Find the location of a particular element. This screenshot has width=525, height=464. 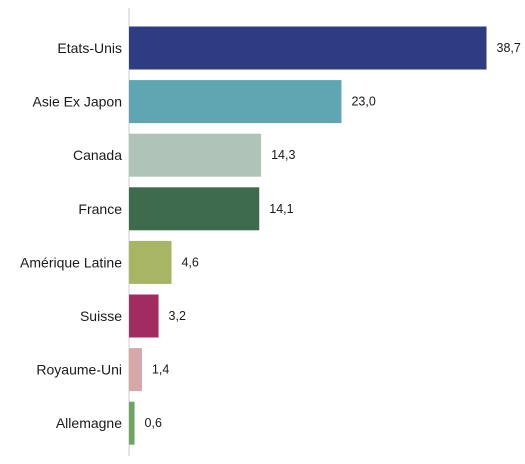

category-label-2: Canada is located at coordinates (97, 155).